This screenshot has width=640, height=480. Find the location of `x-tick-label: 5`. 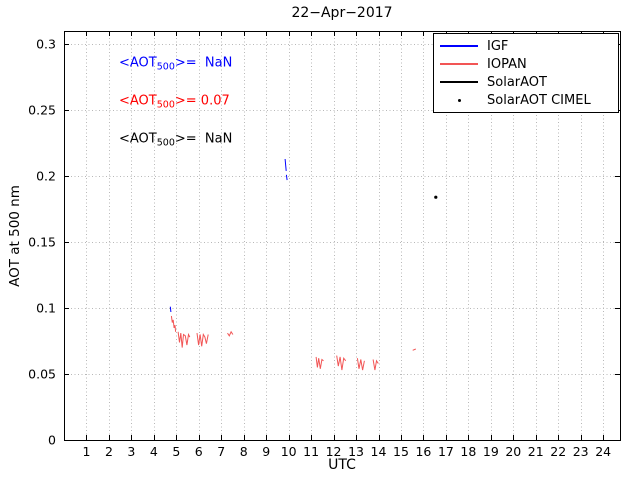

x-tick-label: 5 is located at coordinates (176, 451).